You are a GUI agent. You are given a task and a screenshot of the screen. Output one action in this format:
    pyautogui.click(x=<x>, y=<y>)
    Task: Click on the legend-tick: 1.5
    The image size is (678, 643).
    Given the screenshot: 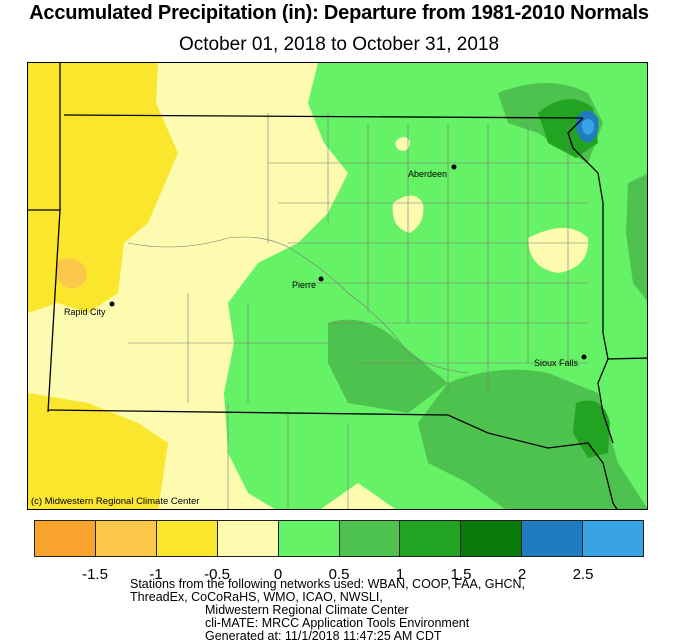 What is the action you would take?
    pyautogui.click(x=461, y=574)
    